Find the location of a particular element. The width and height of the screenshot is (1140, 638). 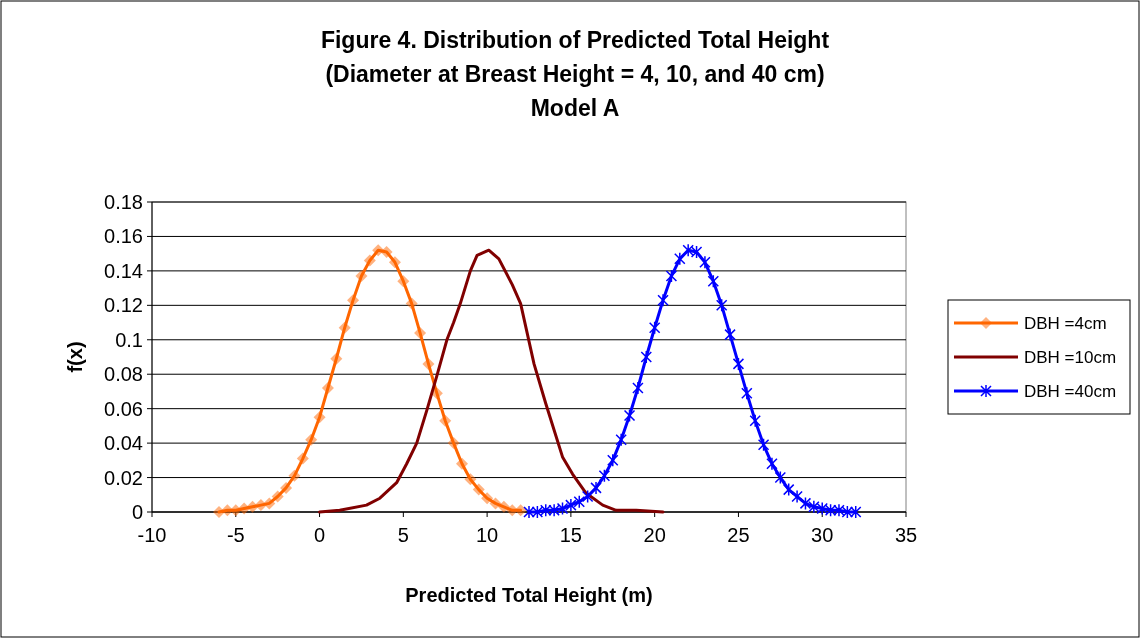

y-tick-label: 0.02 is located at coordinates (123, 477).